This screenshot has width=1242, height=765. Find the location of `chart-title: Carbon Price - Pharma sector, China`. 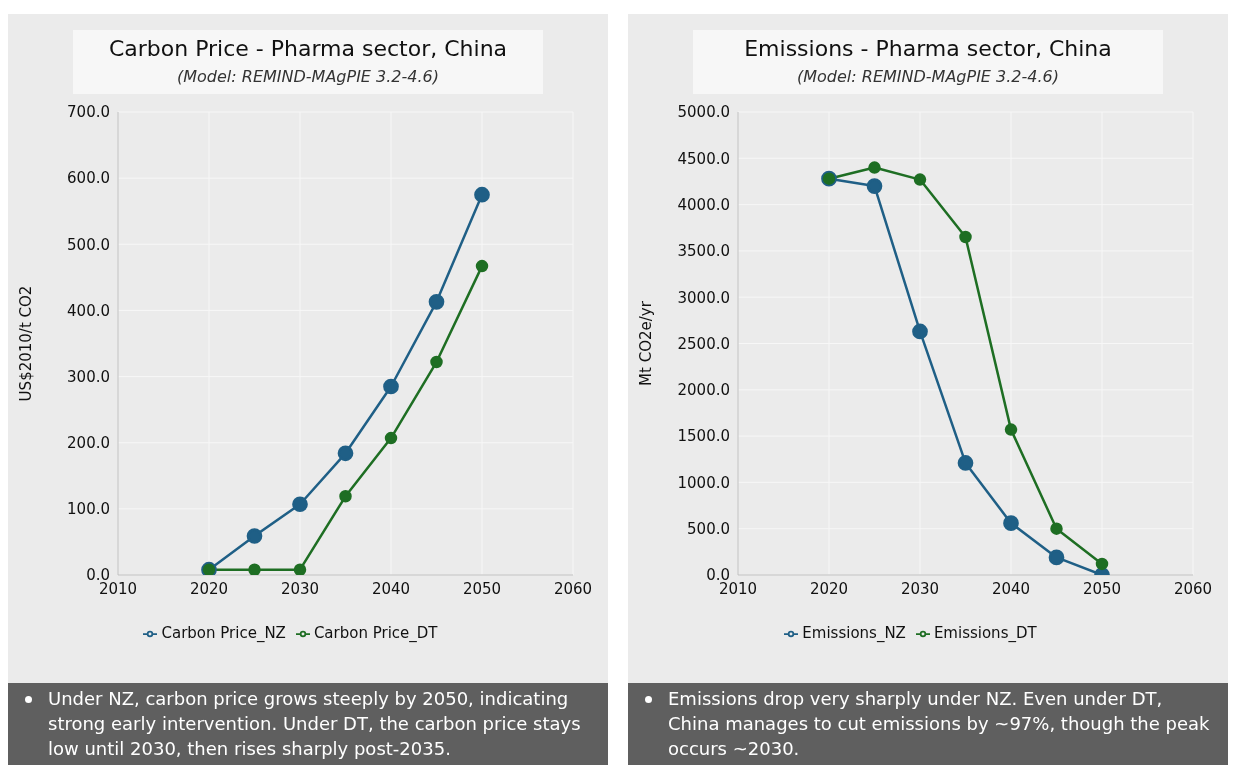

chart-title: Carbon Price - Pharma sector, China is located at coordinates (308, 48).